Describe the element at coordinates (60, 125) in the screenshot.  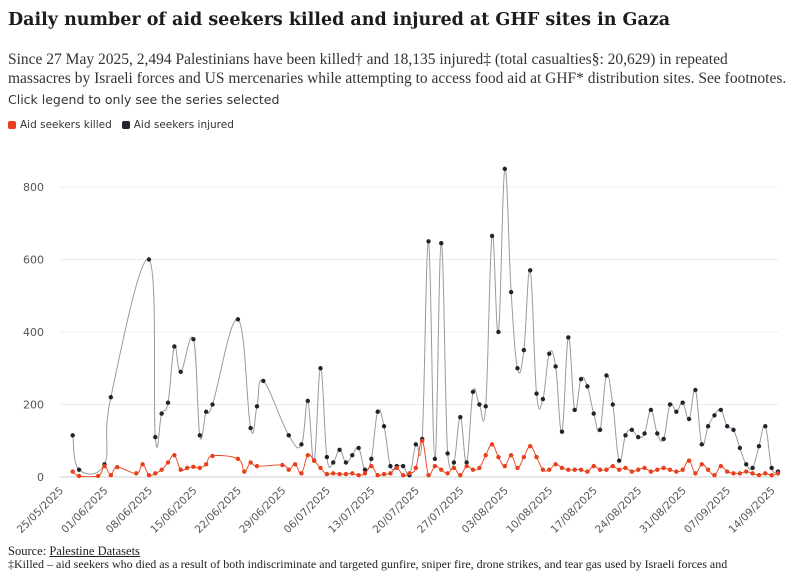
I see `legend-item-killed: Aid seekers killed` at that location.